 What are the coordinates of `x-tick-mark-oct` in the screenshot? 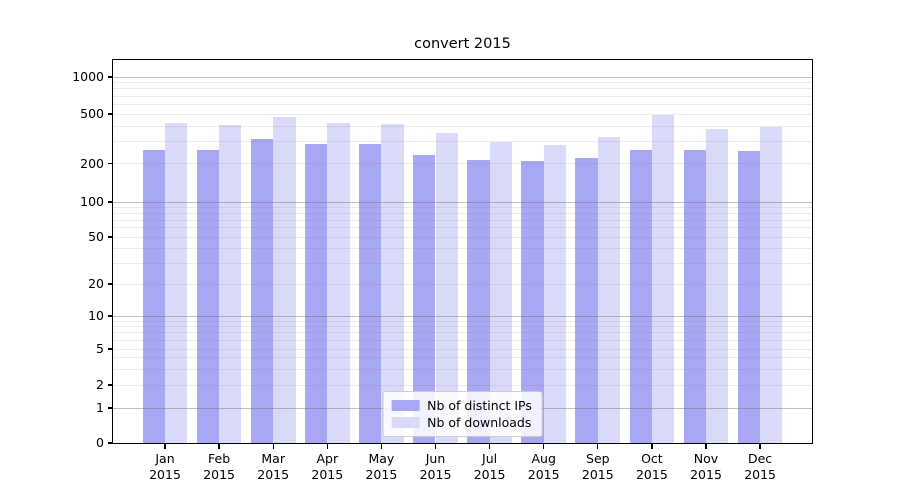 It's located at (652, 446).